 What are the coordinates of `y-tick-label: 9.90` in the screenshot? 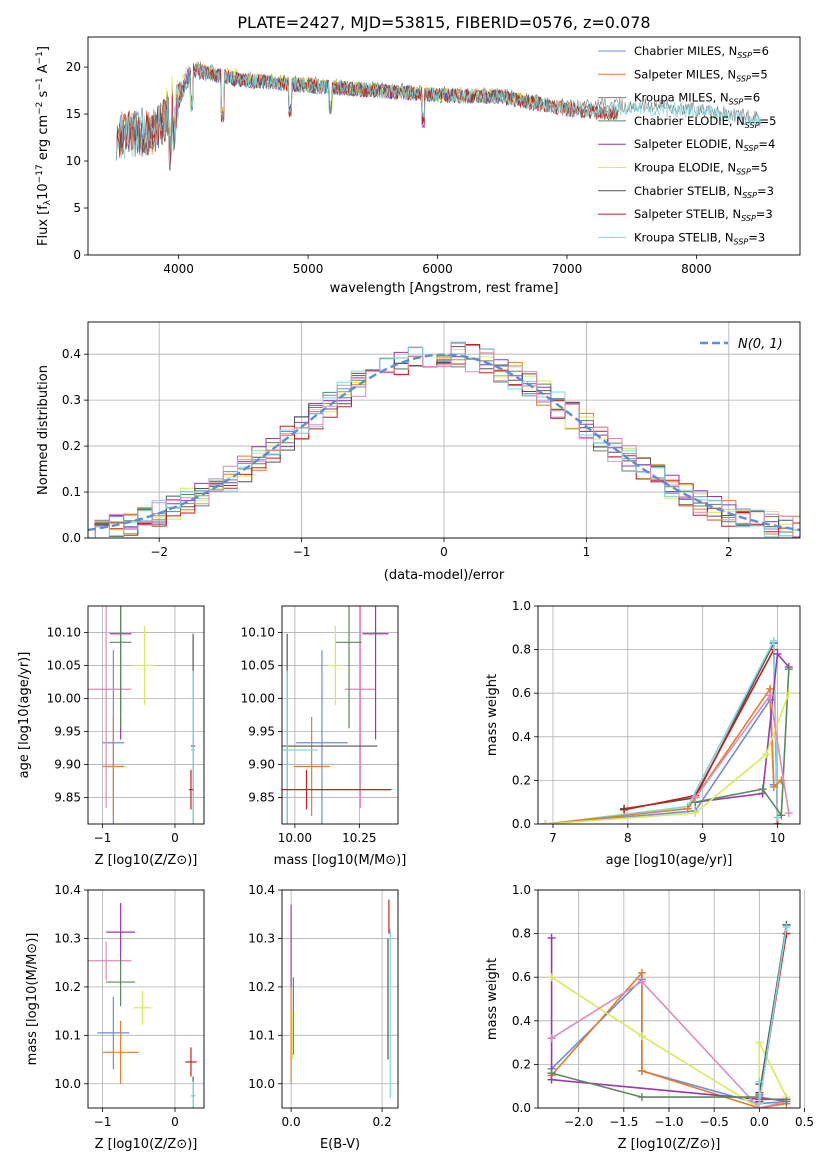 It's located at (261, 765).